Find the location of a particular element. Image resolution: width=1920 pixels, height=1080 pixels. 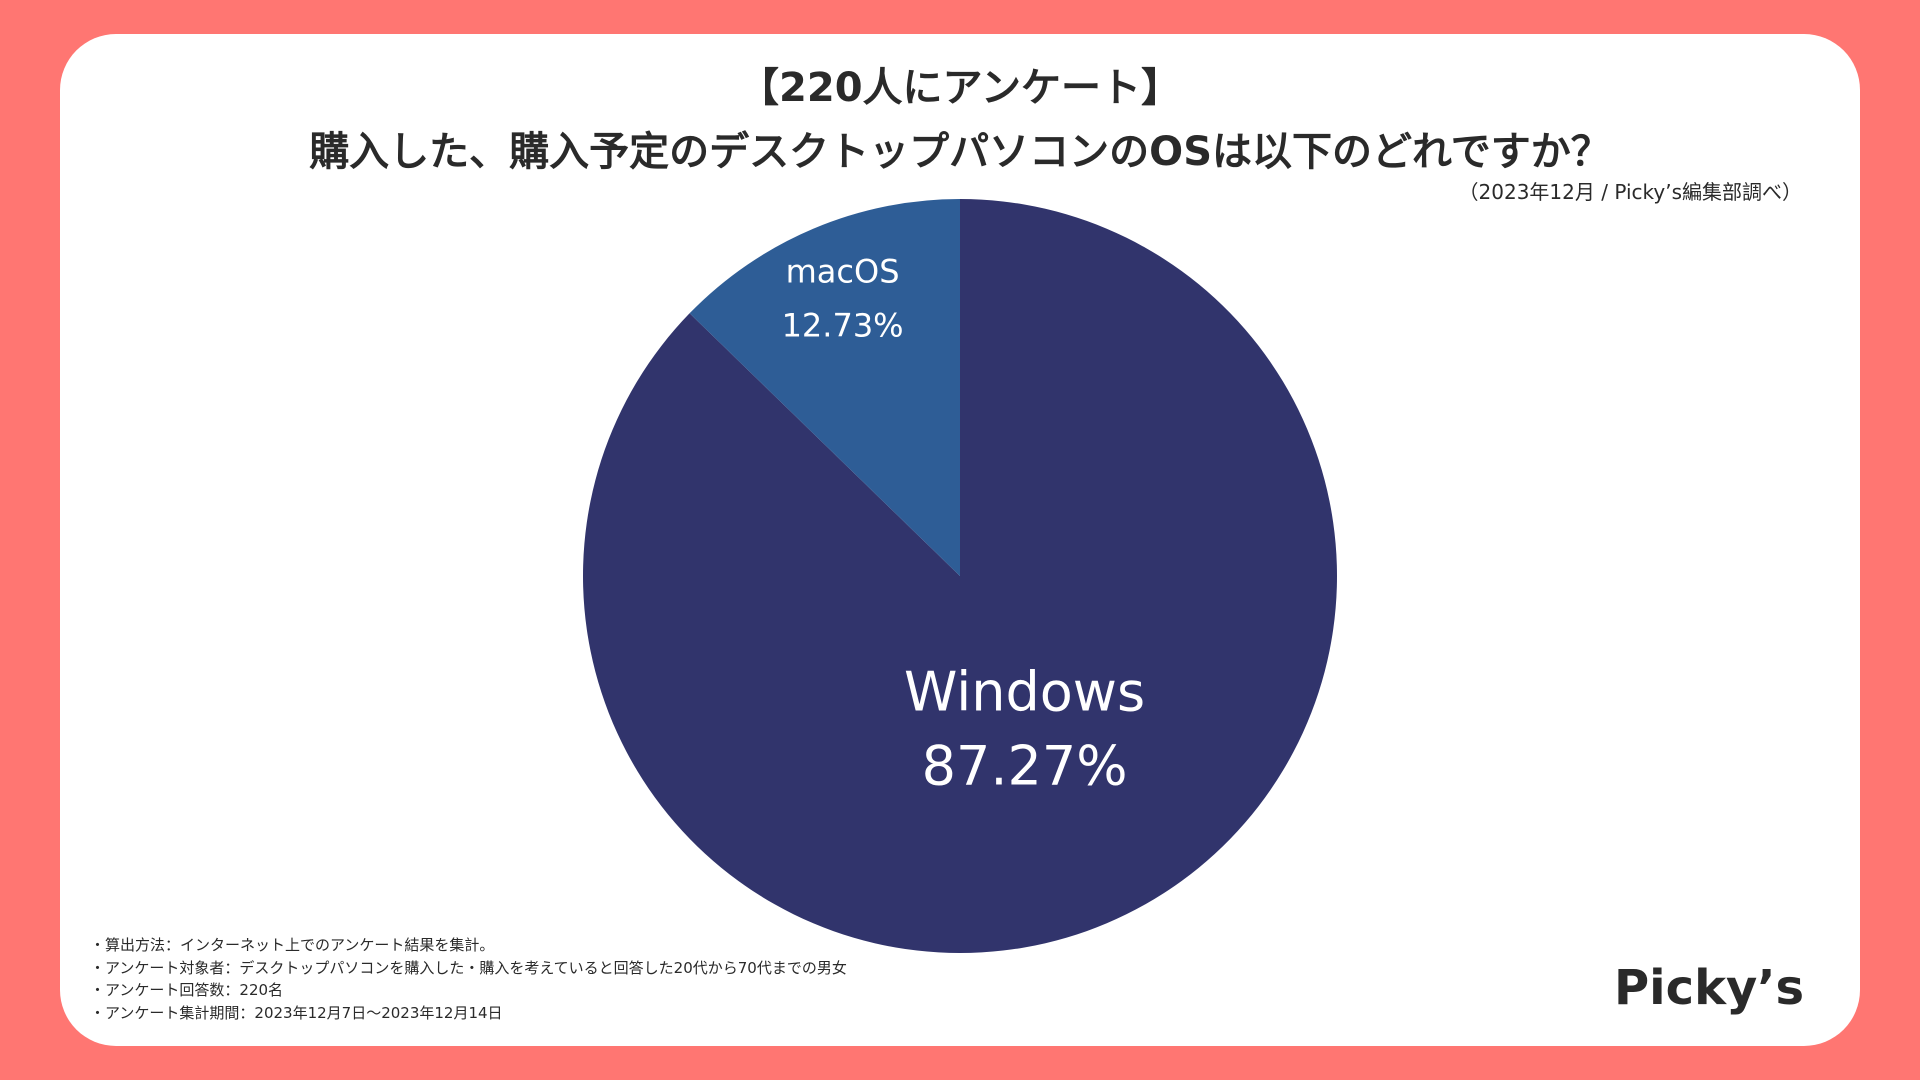

slice-label-windows: Windows 87.27% is located at coordinates (1024, 729).